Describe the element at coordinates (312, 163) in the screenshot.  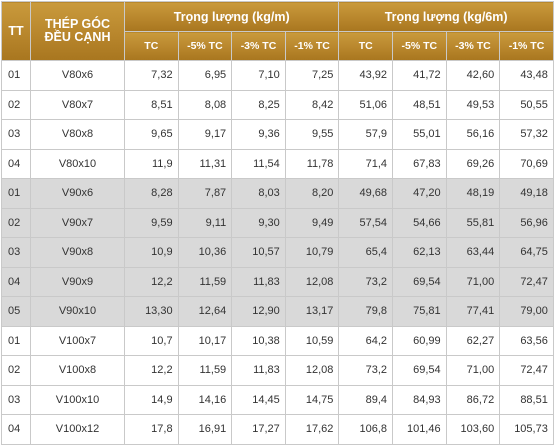
I see `cell-weight-value: 11,78` at that location.